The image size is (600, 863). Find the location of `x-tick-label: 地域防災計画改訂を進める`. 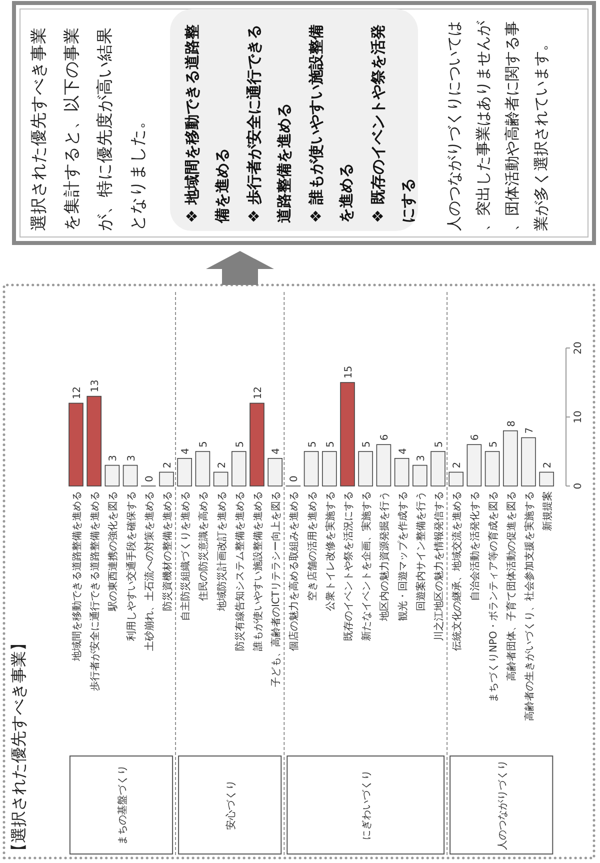

x-tick-label: 地域防災計画改訂を進める is located at coordinates (222, 551).